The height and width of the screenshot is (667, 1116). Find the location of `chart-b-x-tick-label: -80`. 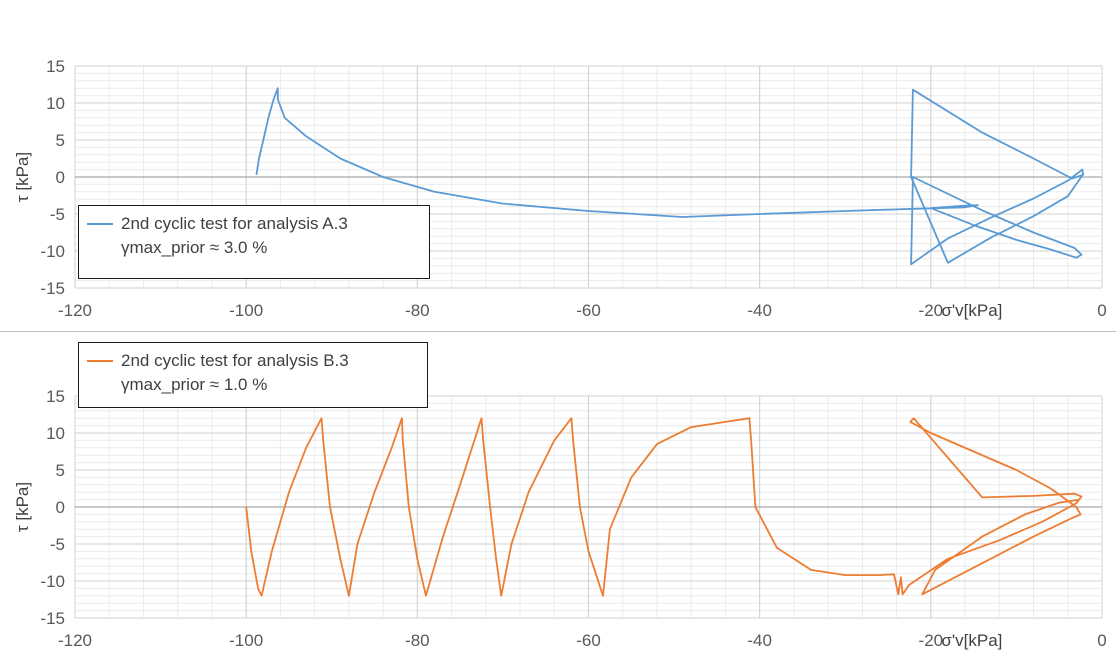

chart-b-x-tick-label: -80 is located at coordinates (417, 640).